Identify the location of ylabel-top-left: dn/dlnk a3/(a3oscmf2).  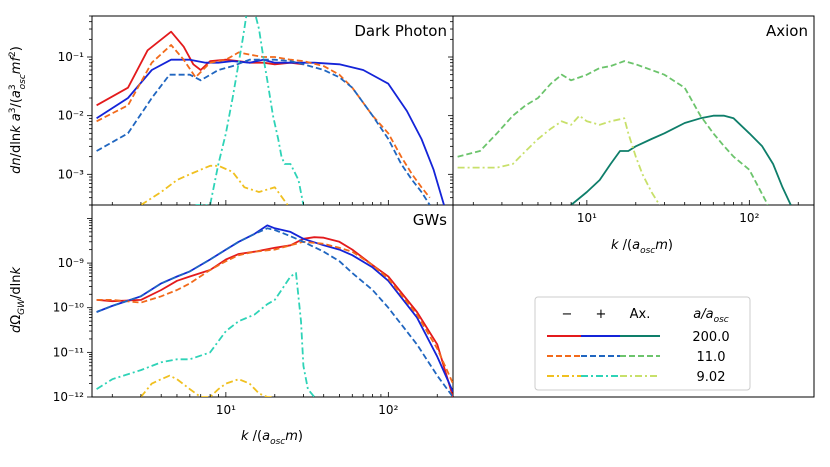
(18, 110).